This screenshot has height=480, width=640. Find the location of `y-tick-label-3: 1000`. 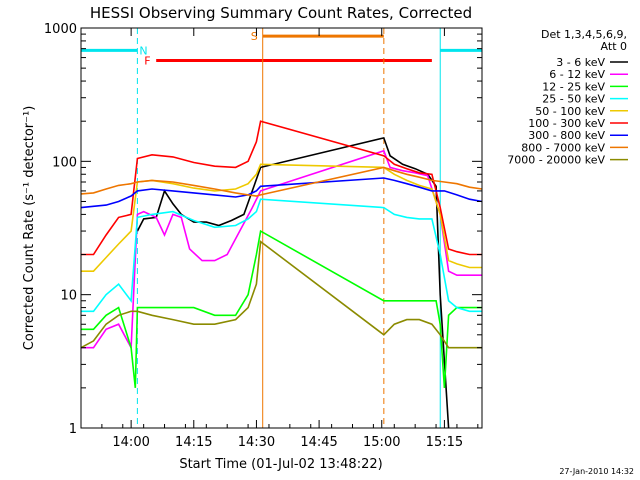

y-tick-label-3: 1000 is located at coordinates (60, 29).